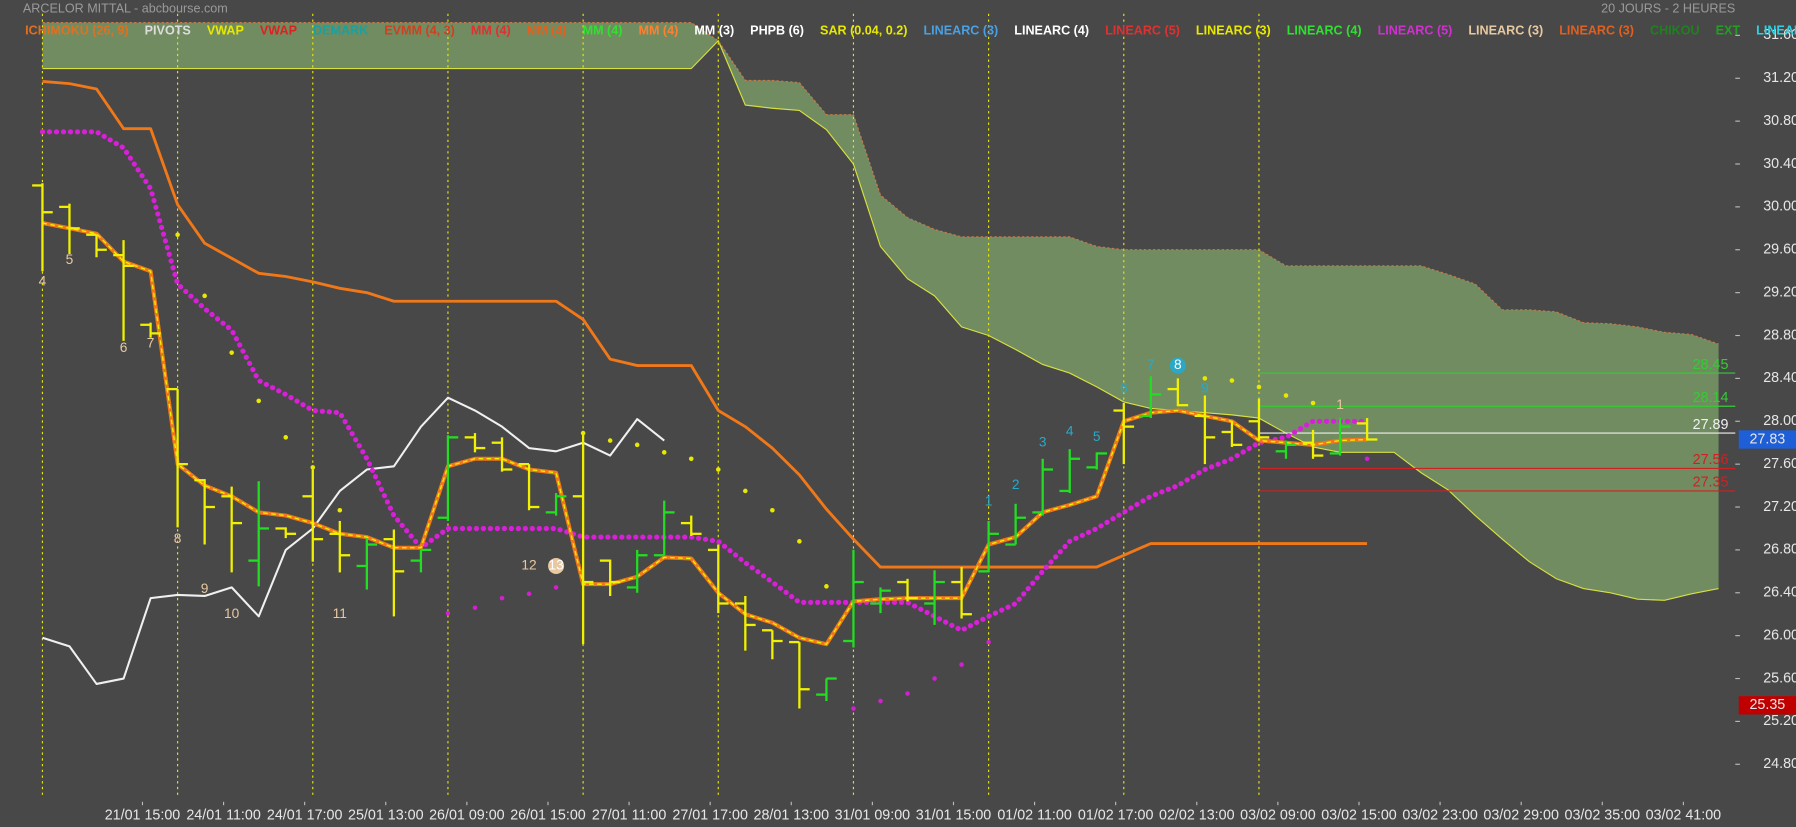  Describe the element at coordinates (1728, 30) in the screenshot. I see `legend-entry: EXT` at that location.